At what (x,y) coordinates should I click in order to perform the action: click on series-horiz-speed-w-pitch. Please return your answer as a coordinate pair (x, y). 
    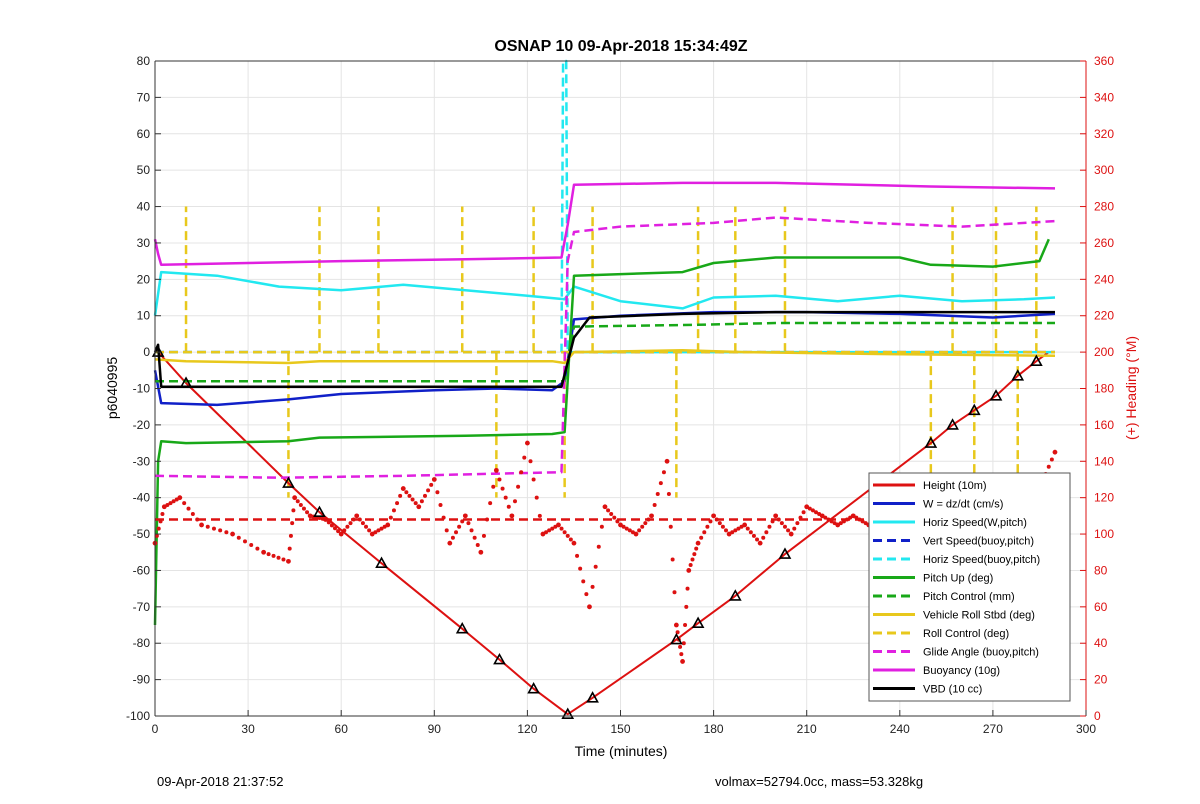
    Looking at the image, I should click on (604, 293).